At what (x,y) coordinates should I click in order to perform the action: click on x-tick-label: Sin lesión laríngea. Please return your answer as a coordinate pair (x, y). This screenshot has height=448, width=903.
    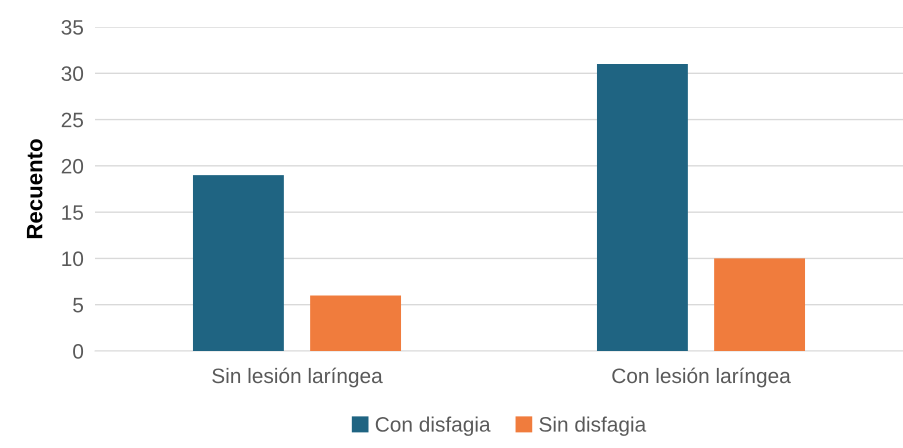
    Looking at the image, I should click on (297, 378).